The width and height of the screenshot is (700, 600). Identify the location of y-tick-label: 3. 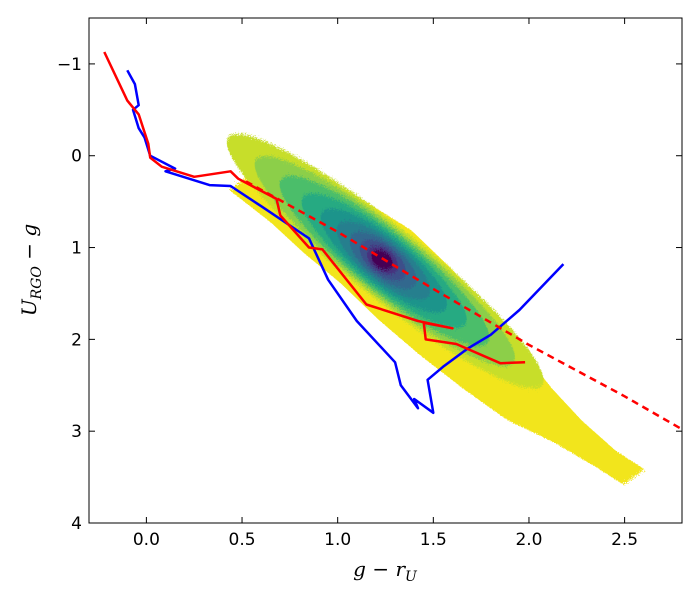
(76, 432).